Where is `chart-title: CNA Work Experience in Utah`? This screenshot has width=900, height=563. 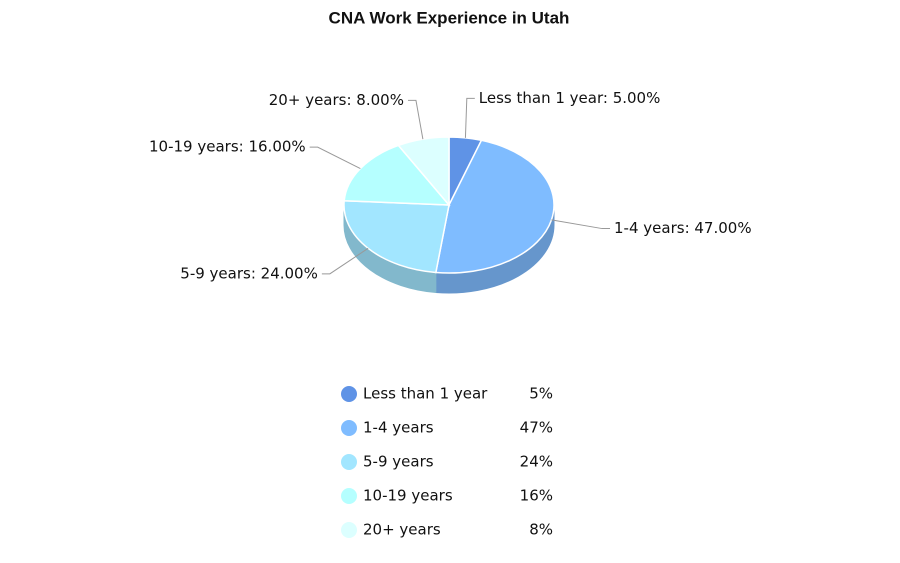
chart-title: CNA Work Experience in Utah is located at coordinates (449, 17).